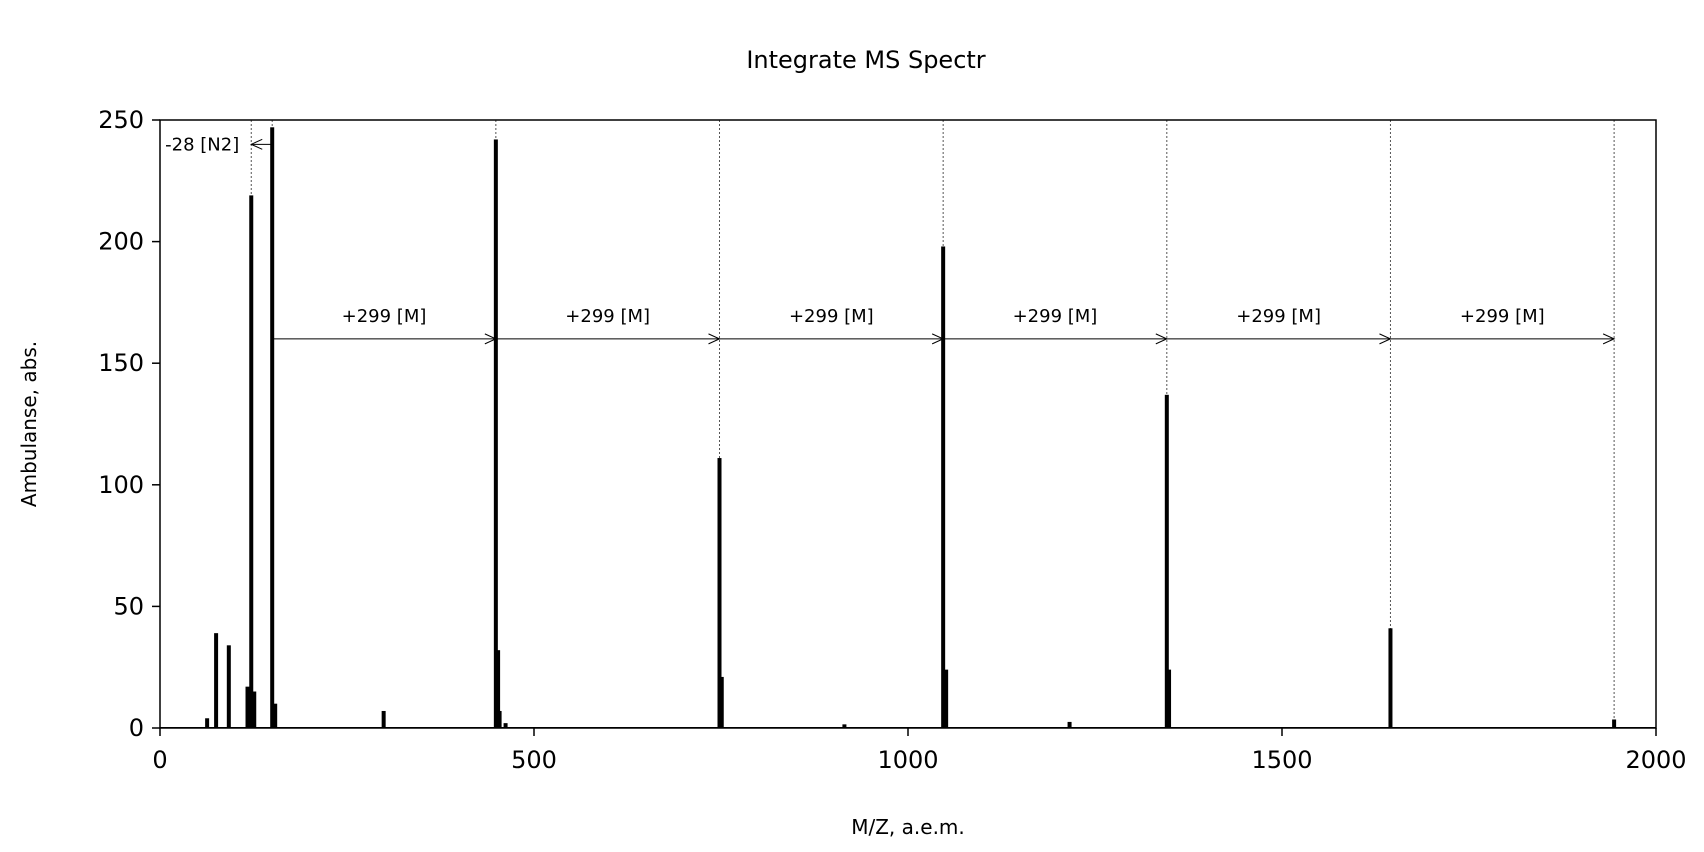  What do you see at coordinates (908, 827) in the screenshot?
I see `x-axis-label: M/Z, a.e.m.` at bounding box center [908, 827].